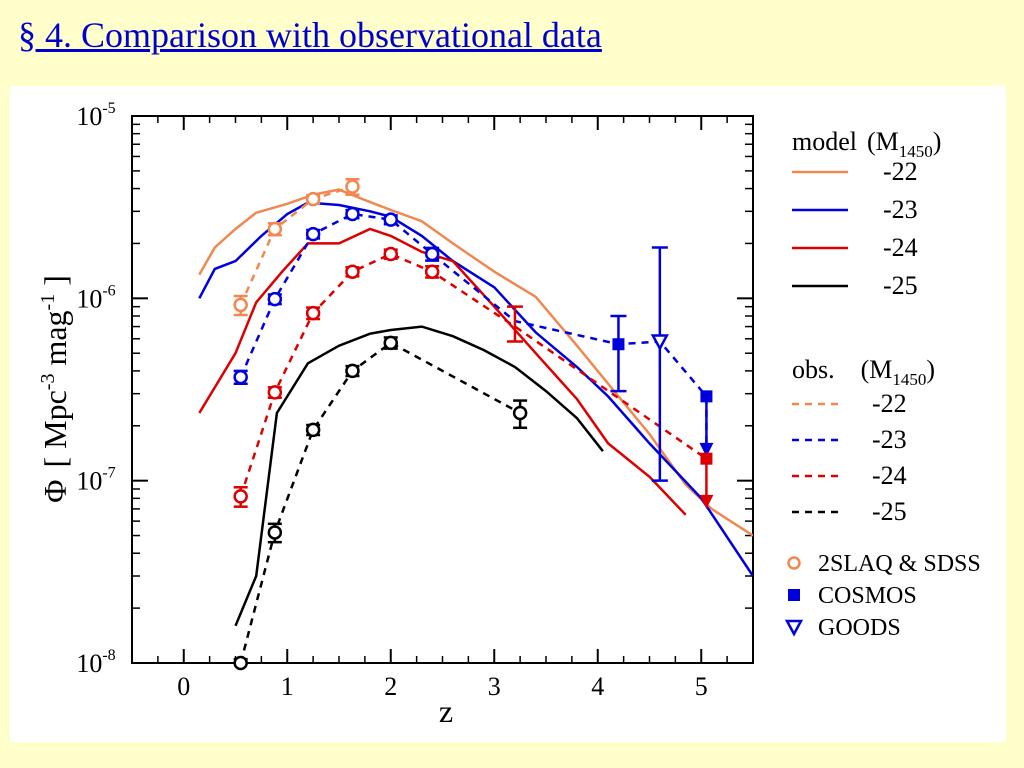  I want to click on goods-point, so click(659, 343).